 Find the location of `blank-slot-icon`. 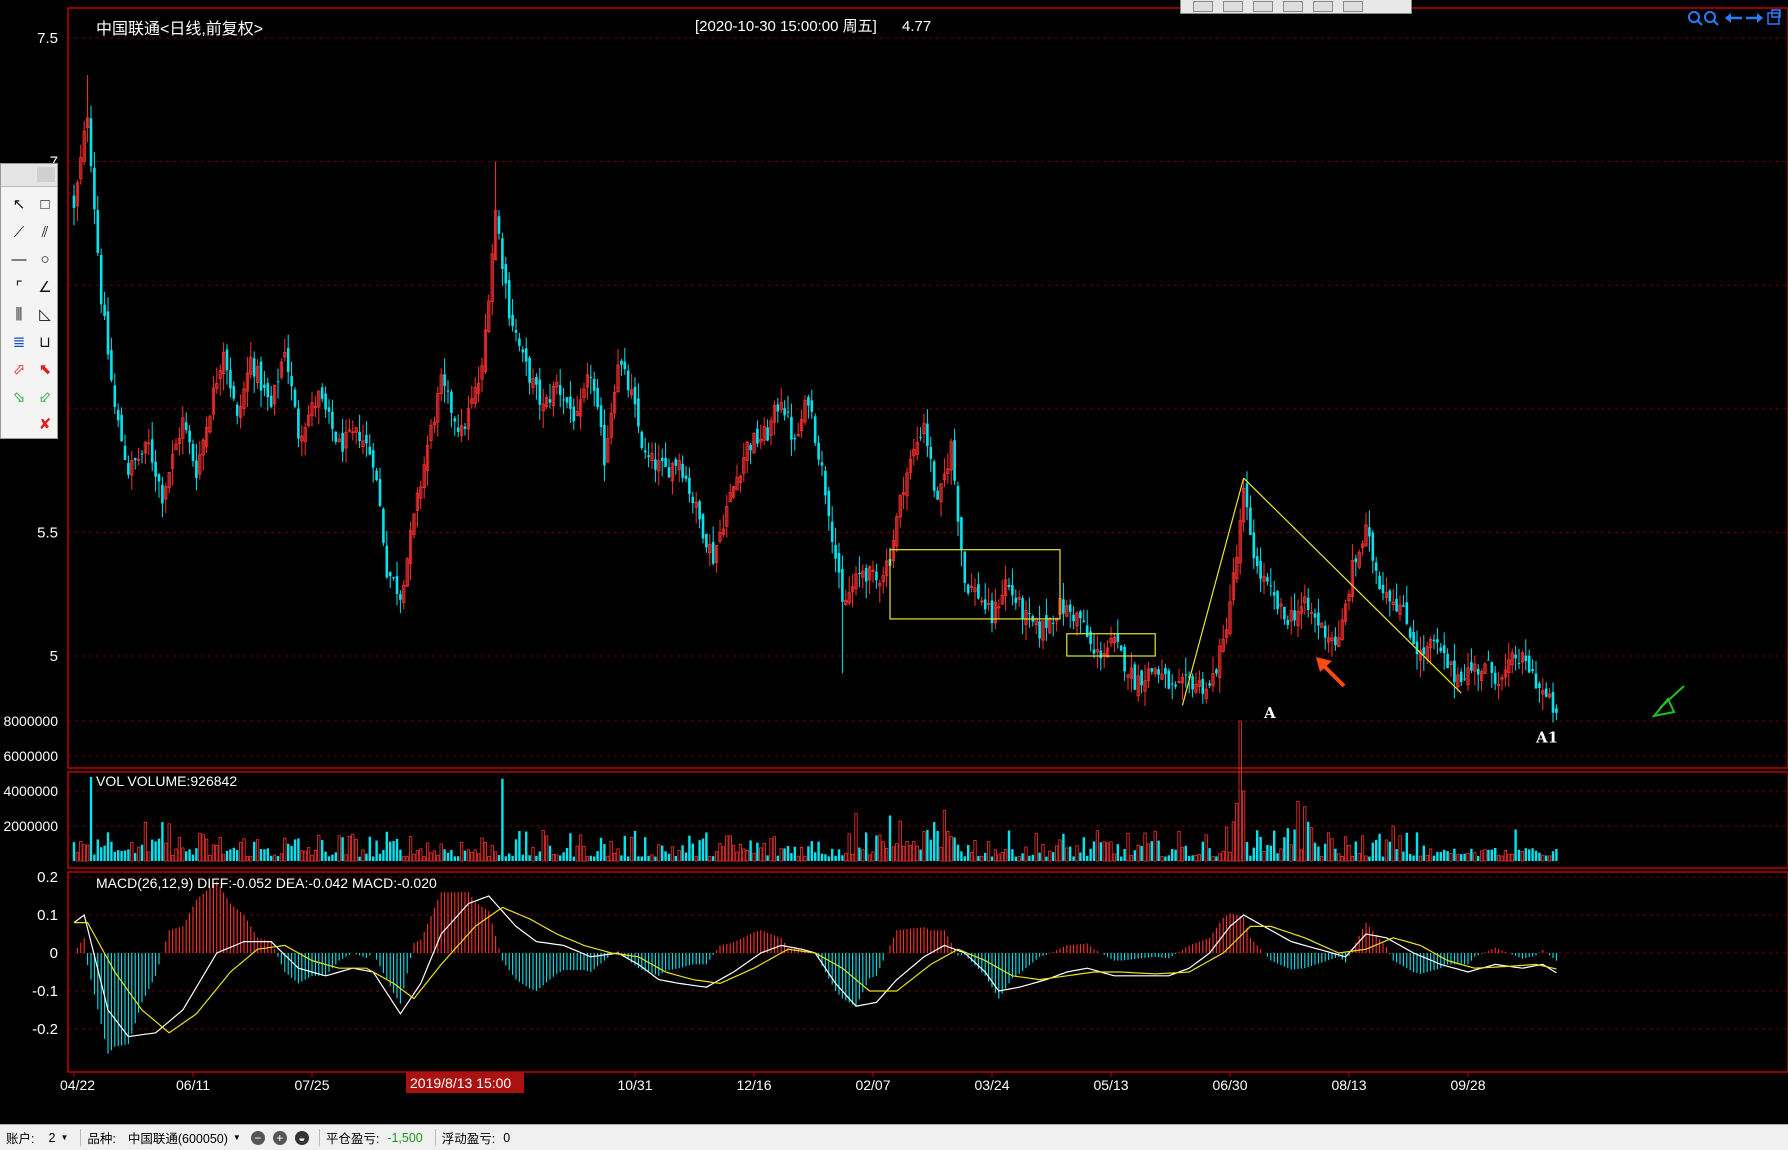

blank-slot-icon is located at coordinates (19, 425).